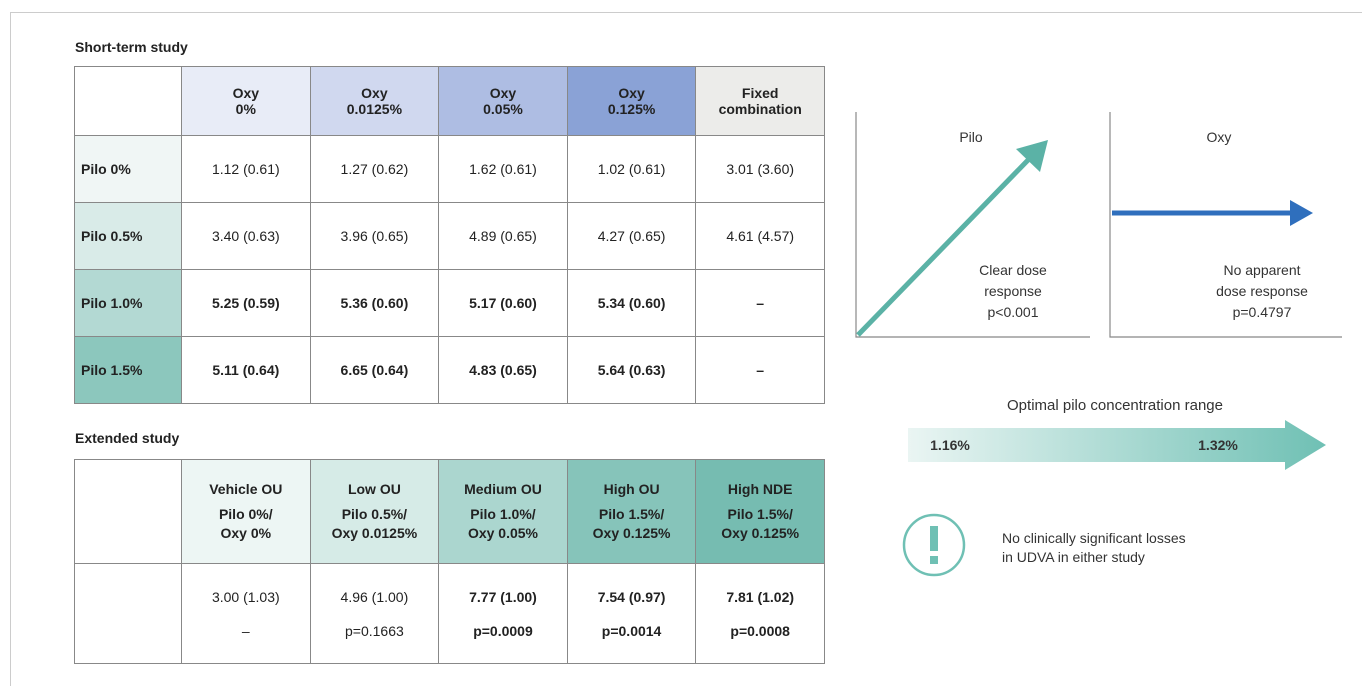  Describe the element at coordinates (374, 596) in the screenshot. I see `value: 4.96 (1.00)` at that location.